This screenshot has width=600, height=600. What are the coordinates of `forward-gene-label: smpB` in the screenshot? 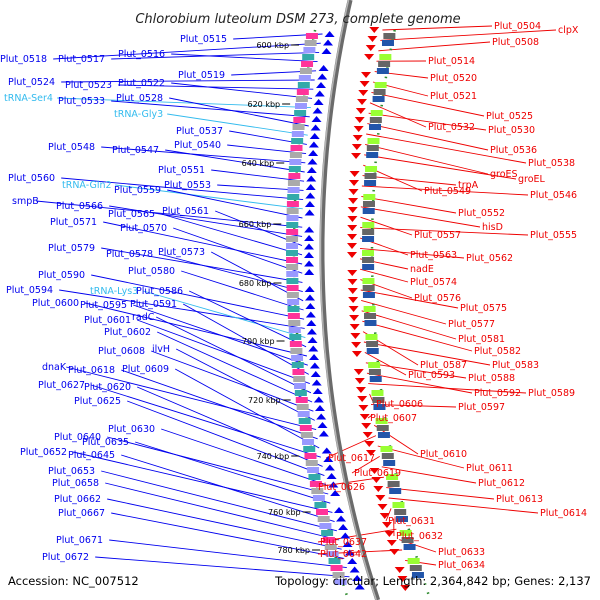 It's located at (25, 201).